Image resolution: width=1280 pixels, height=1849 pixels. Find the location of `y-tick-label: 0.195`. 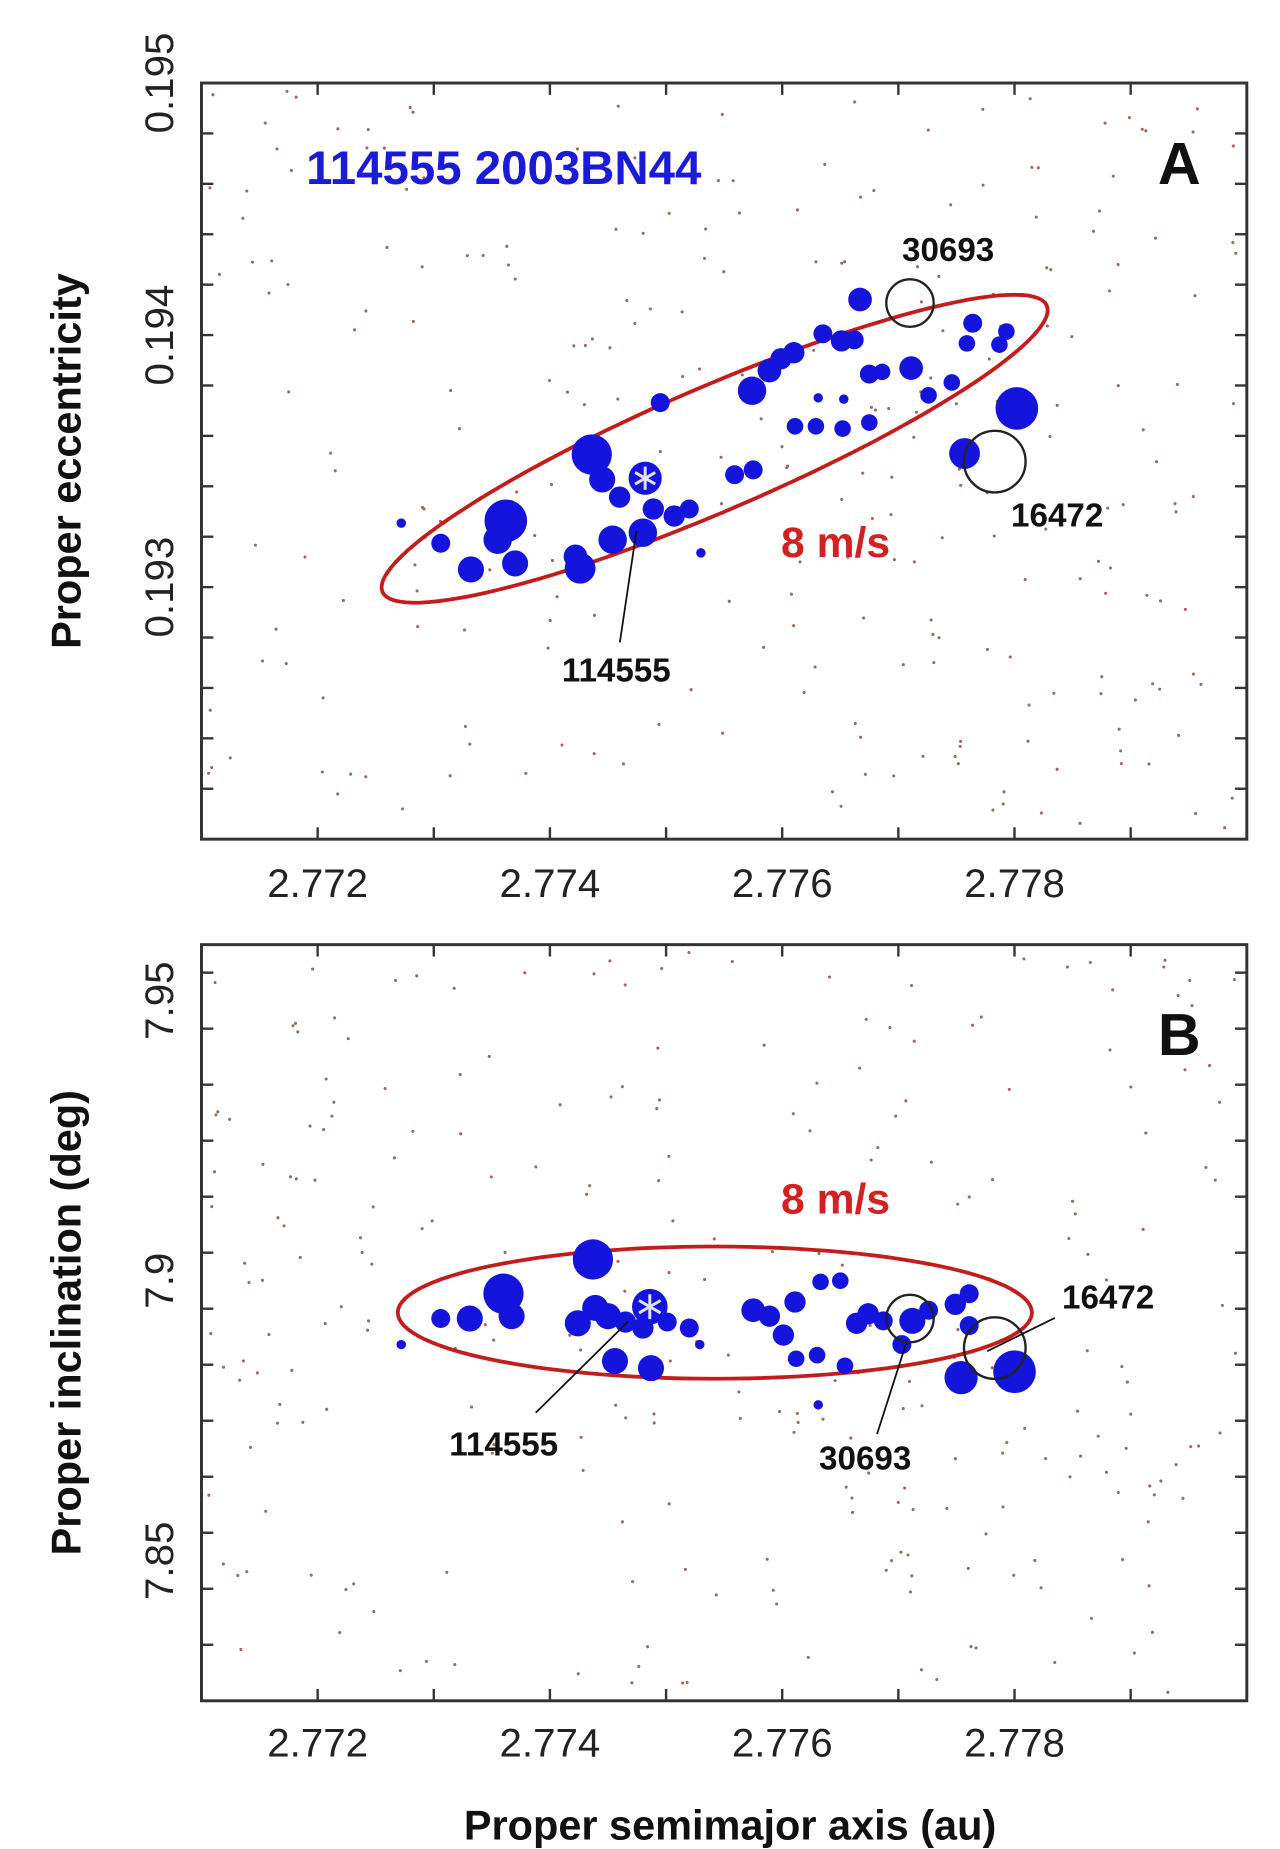

y-tick-label: 0.195 is located at coordinates (159, 83).